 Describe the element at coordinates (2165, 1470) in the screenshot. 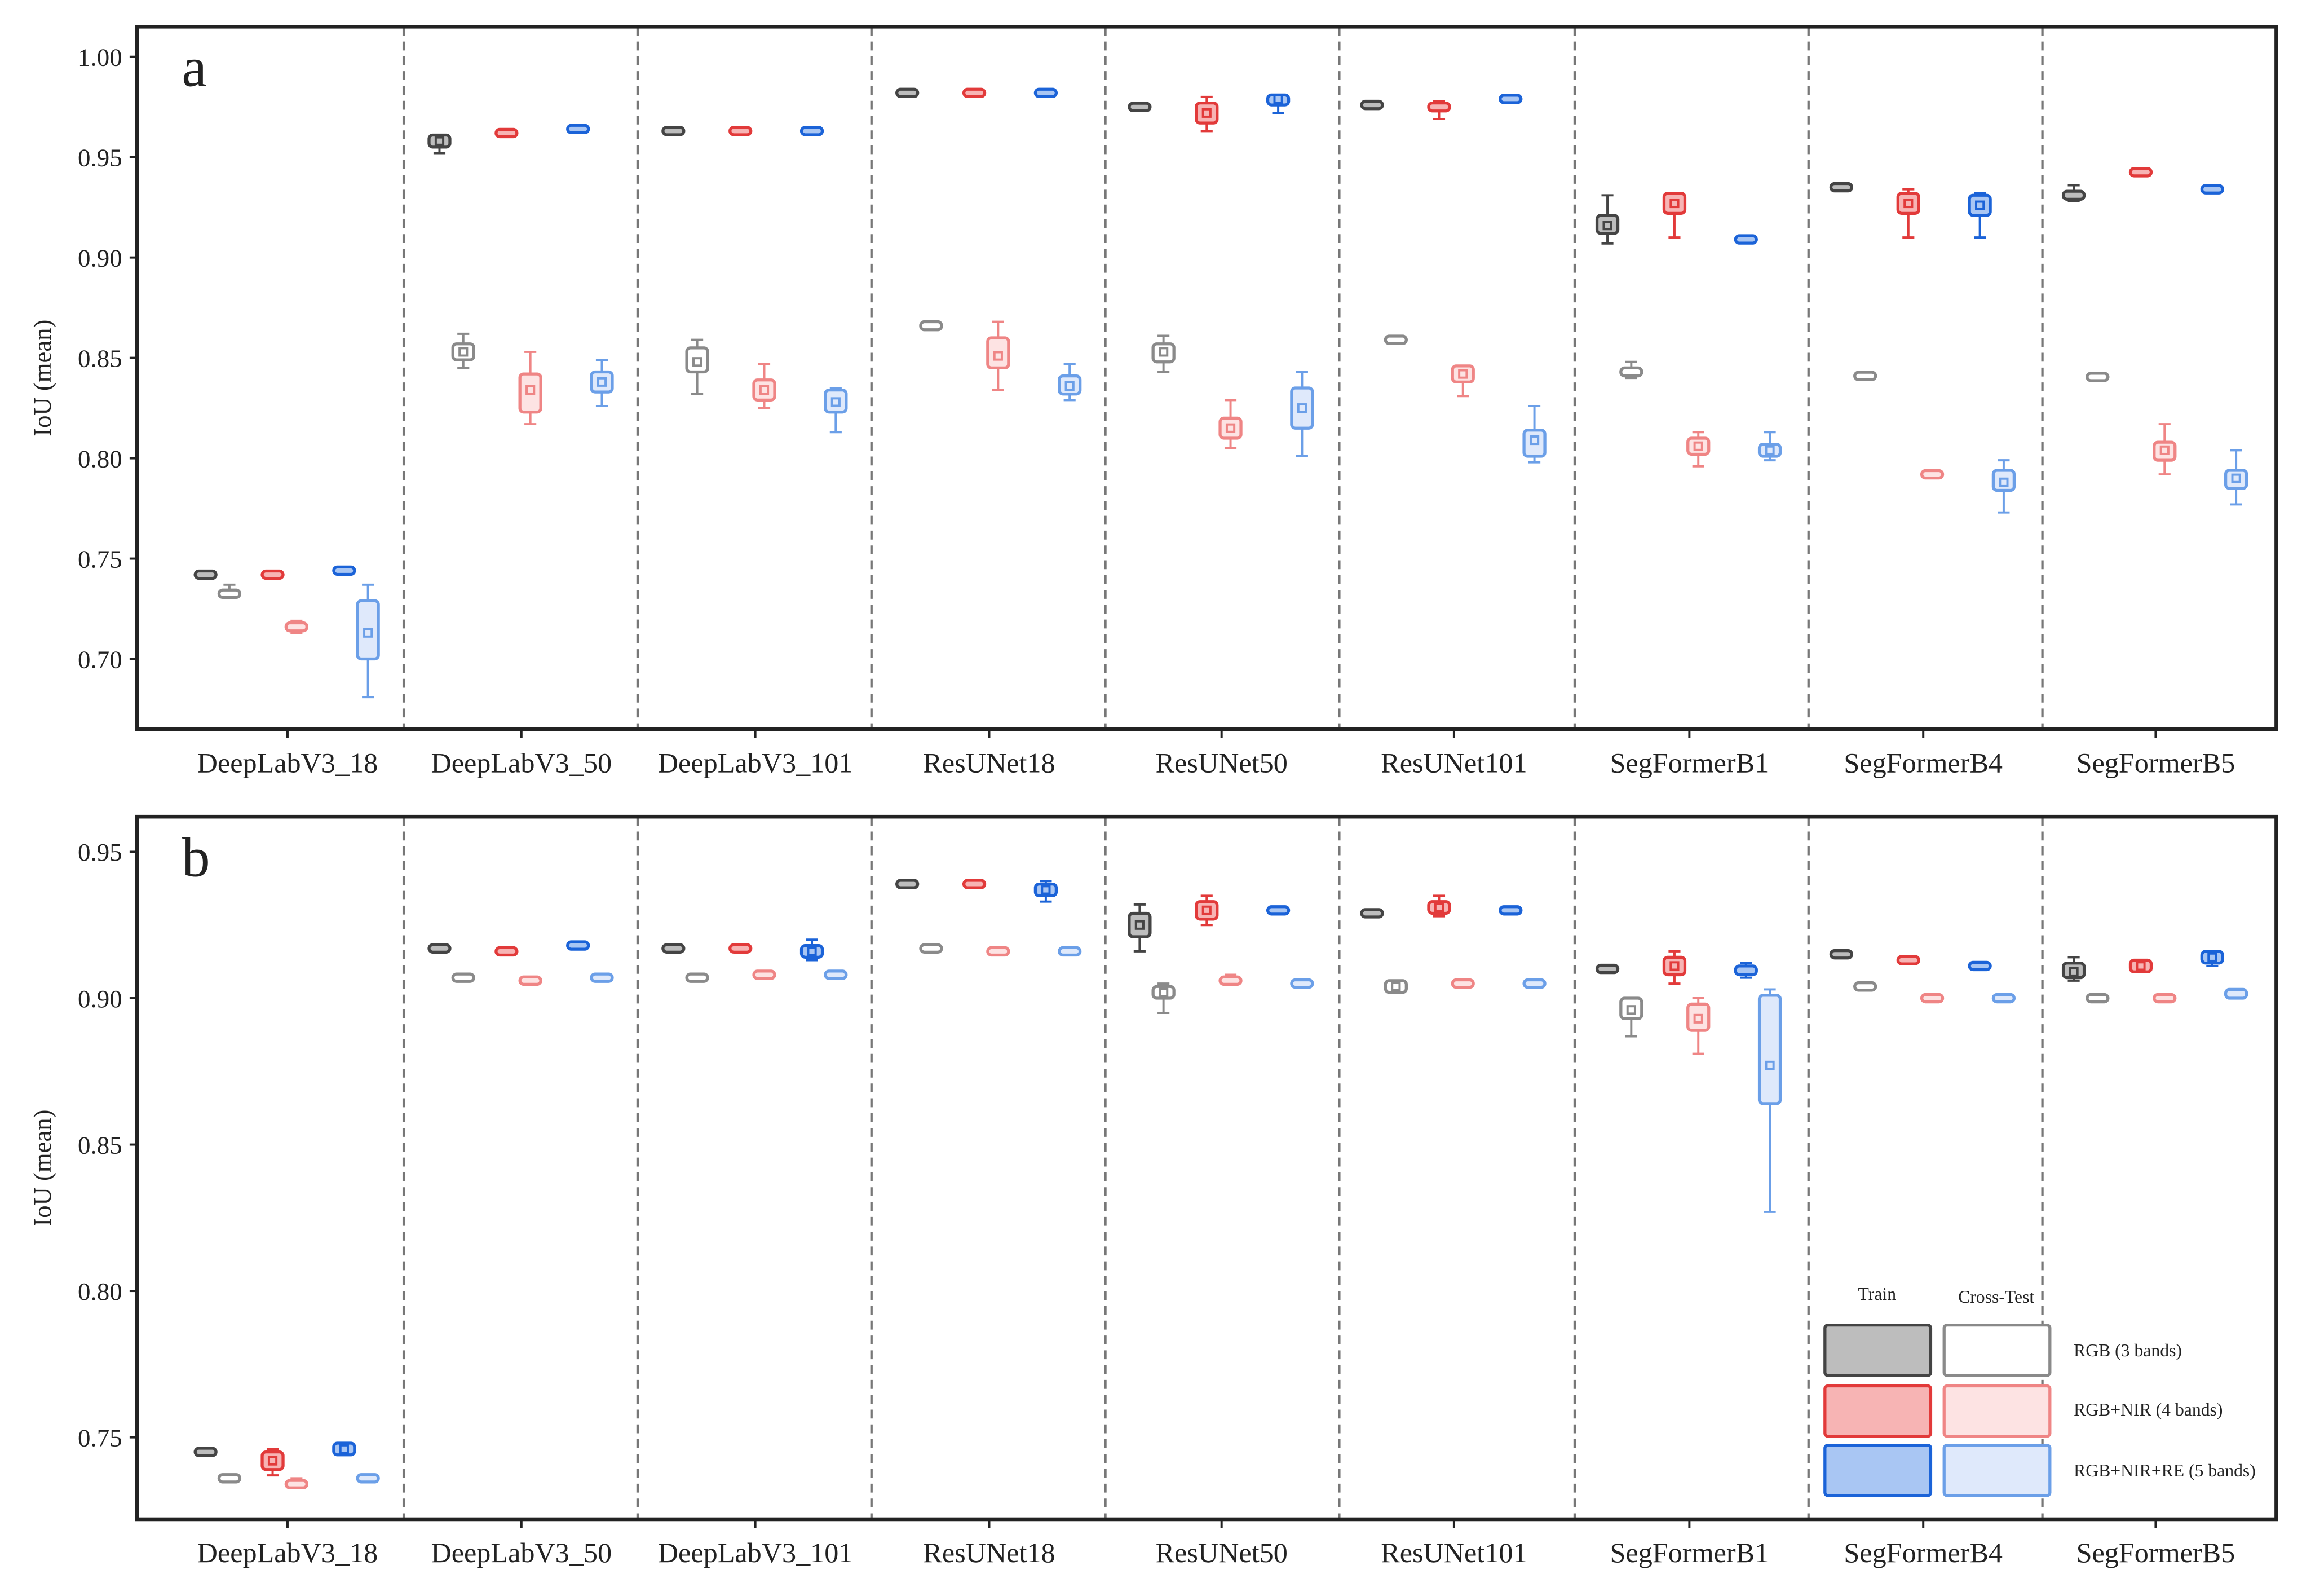

I see `legend-row-rgb-nir-re: RGB+NIR+RE (5 bands)` at that location.